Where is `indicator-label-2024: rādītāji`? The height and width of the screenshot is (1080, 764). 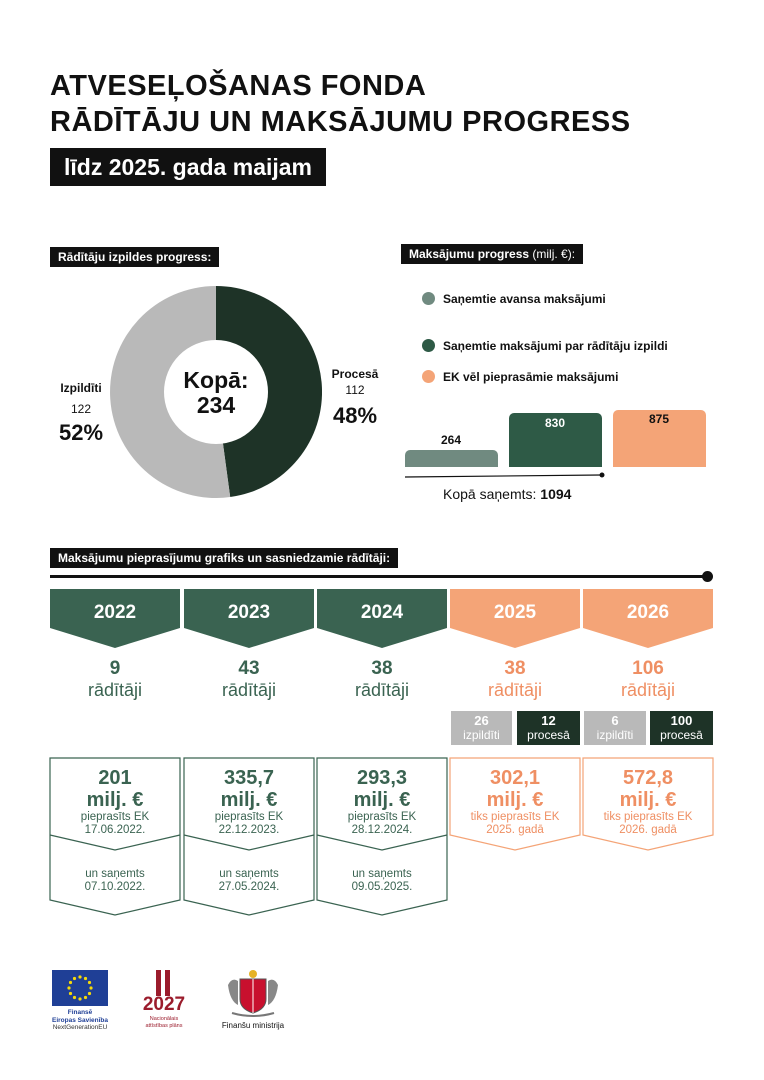
indicator-label-2024: rādītāji is located at coordinates (382, 690).